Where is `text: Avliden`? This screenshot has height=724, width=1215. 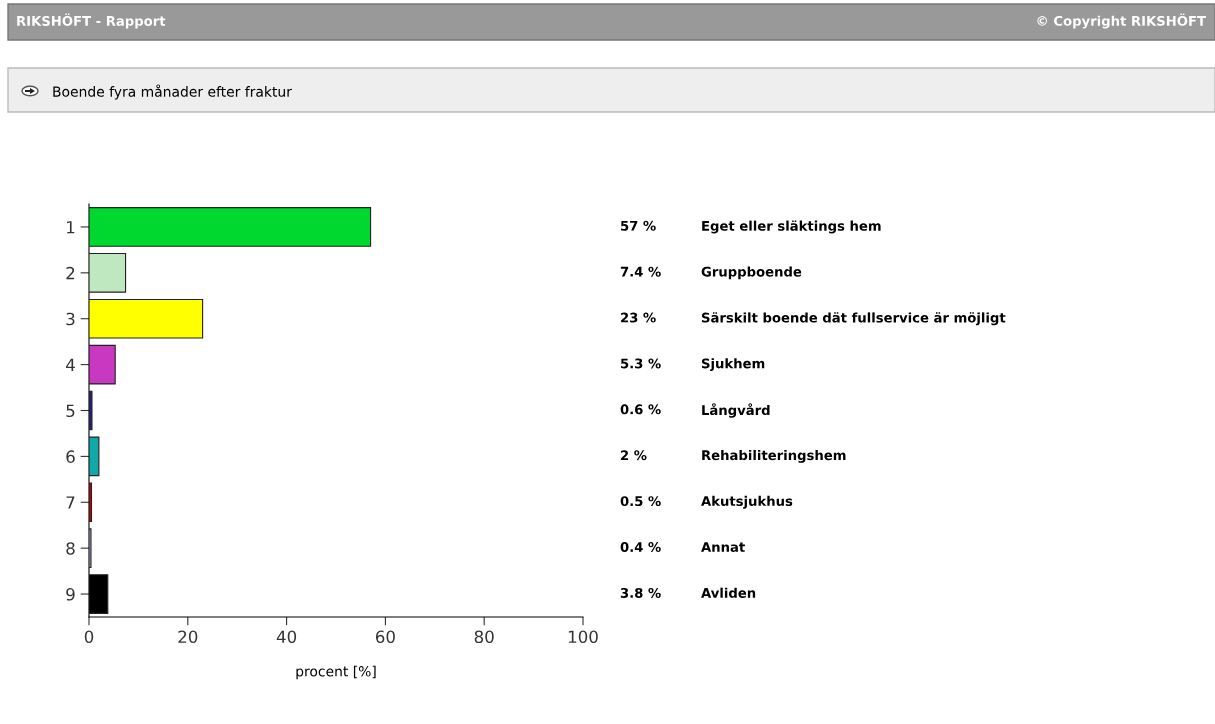
text: Avliden is located at coordinates (728, 592).